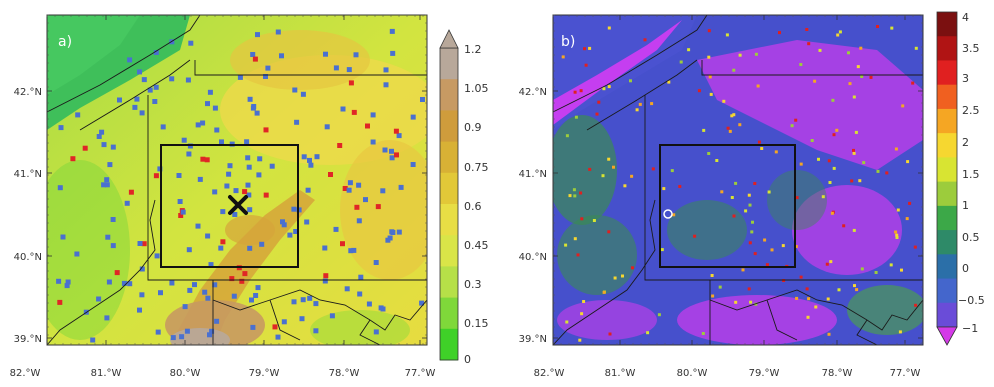 Image resolution: width=994 pixels, height=387 pixels. Describe the element at coordinates (238, 205) in the screenshot. I see `x-marker-icon` at that location.